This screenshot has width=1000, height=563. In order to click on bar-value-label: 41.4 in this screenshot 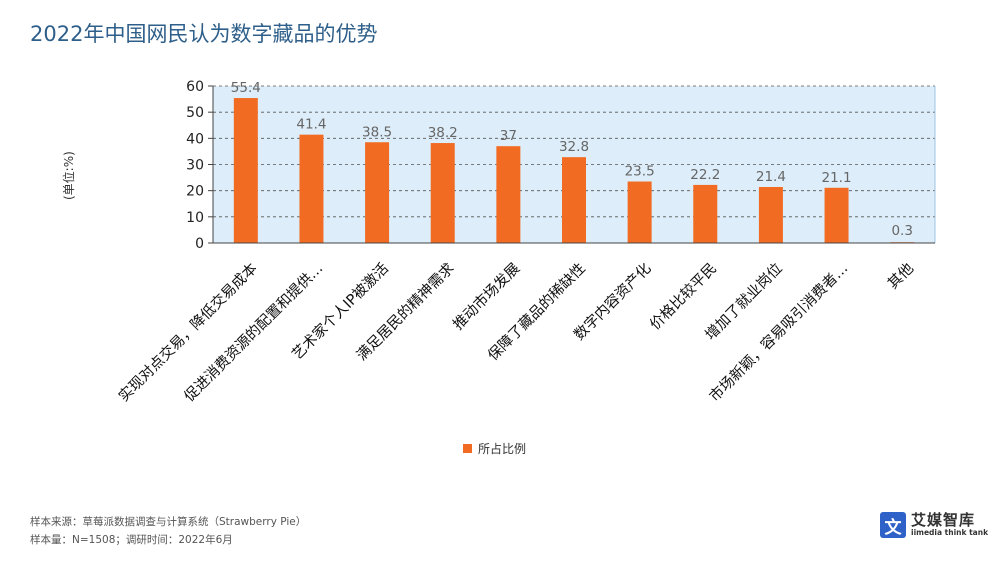, I will do `click(311, 125)`.